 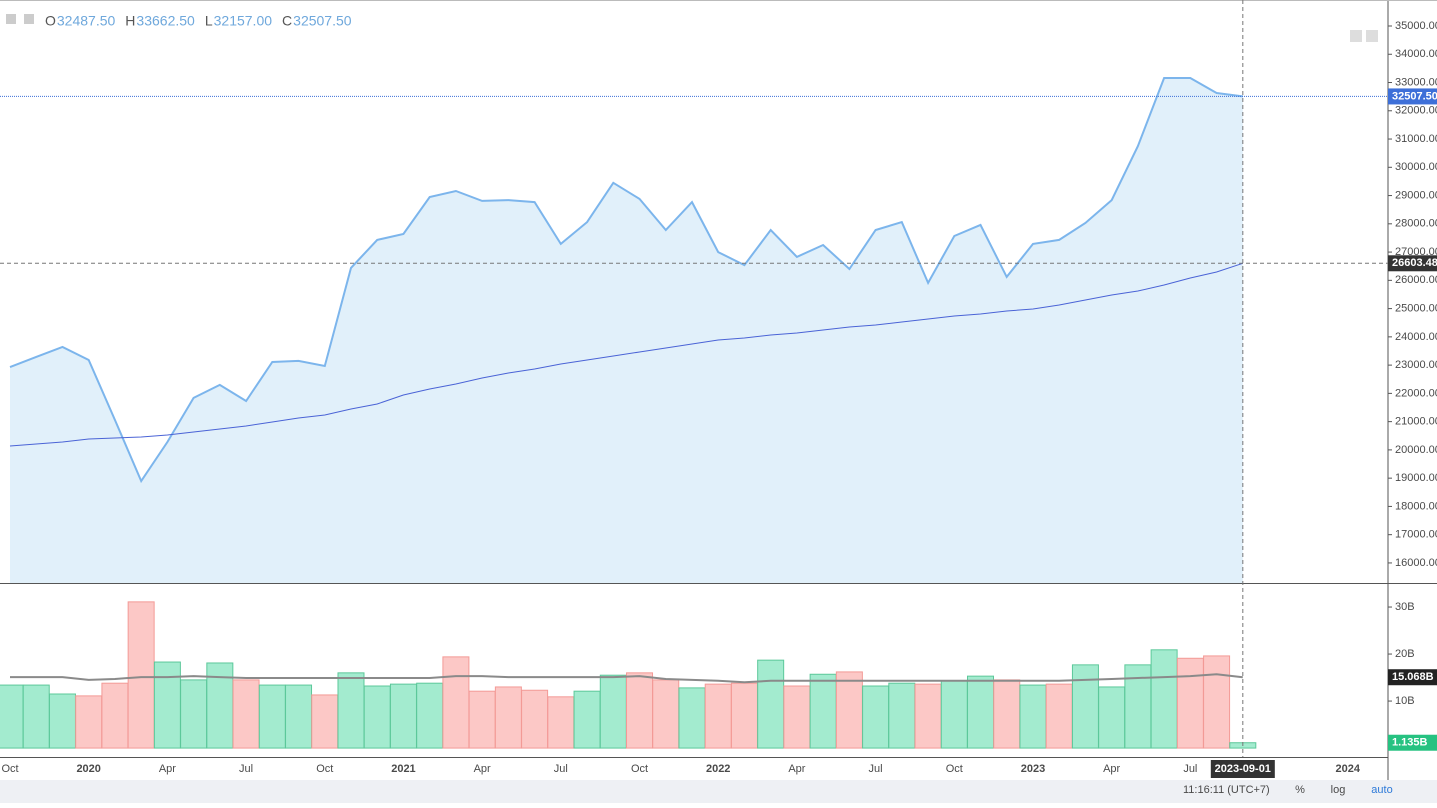 What do you see at coordinates (718, 791) in the screenshot?
I see `status-bar` at bounding box center [718, 791].